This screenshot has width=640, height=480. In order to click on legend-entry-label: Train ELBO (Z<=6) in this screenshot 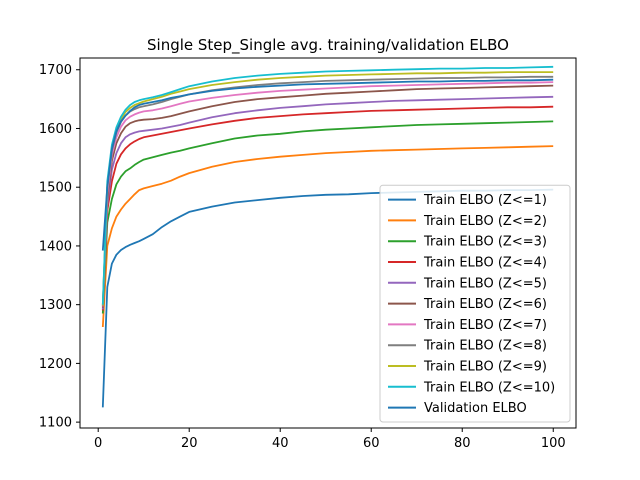, I will do `click(485, 304)`.